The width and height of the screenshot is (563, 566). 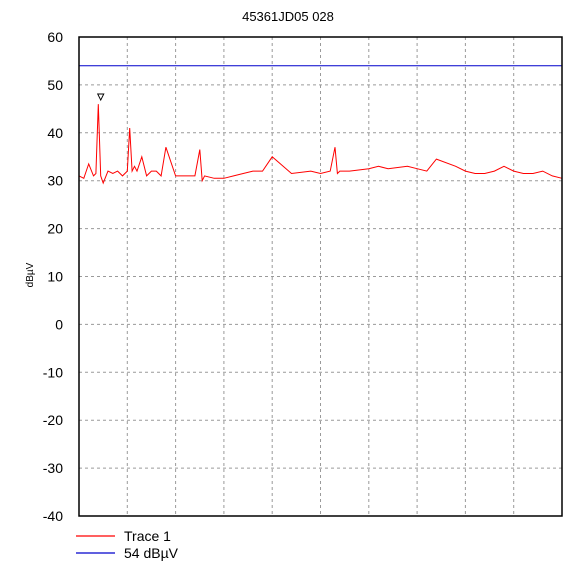 What do you see at coordinates (53, 420) in the screenshot?
I see `y-tick-label: -20` at bounding box center [53, 420].